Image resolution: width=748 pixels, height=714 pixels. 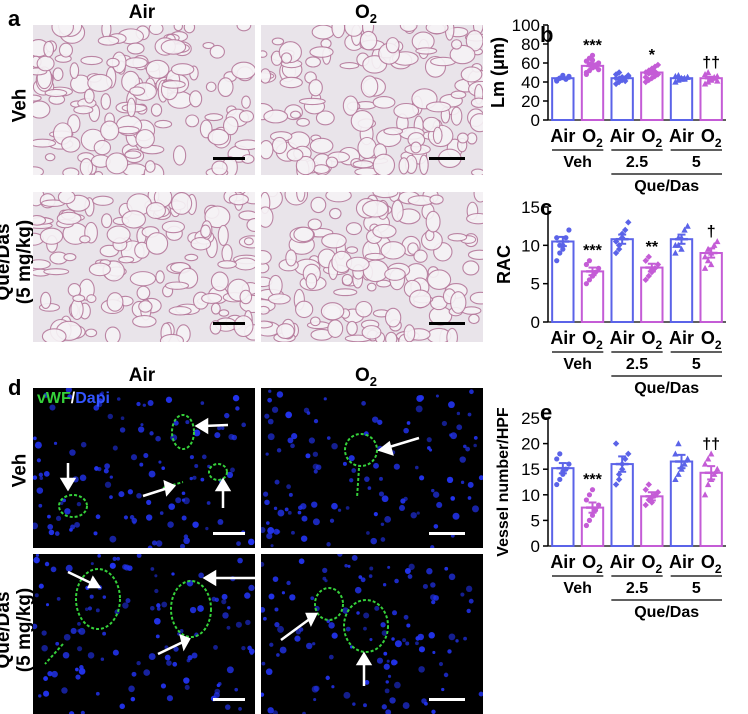 What do you see at coordinates (530, 444) in the screenshot?
I see `y-tick-label: 20` at bounding box center [530, 444].